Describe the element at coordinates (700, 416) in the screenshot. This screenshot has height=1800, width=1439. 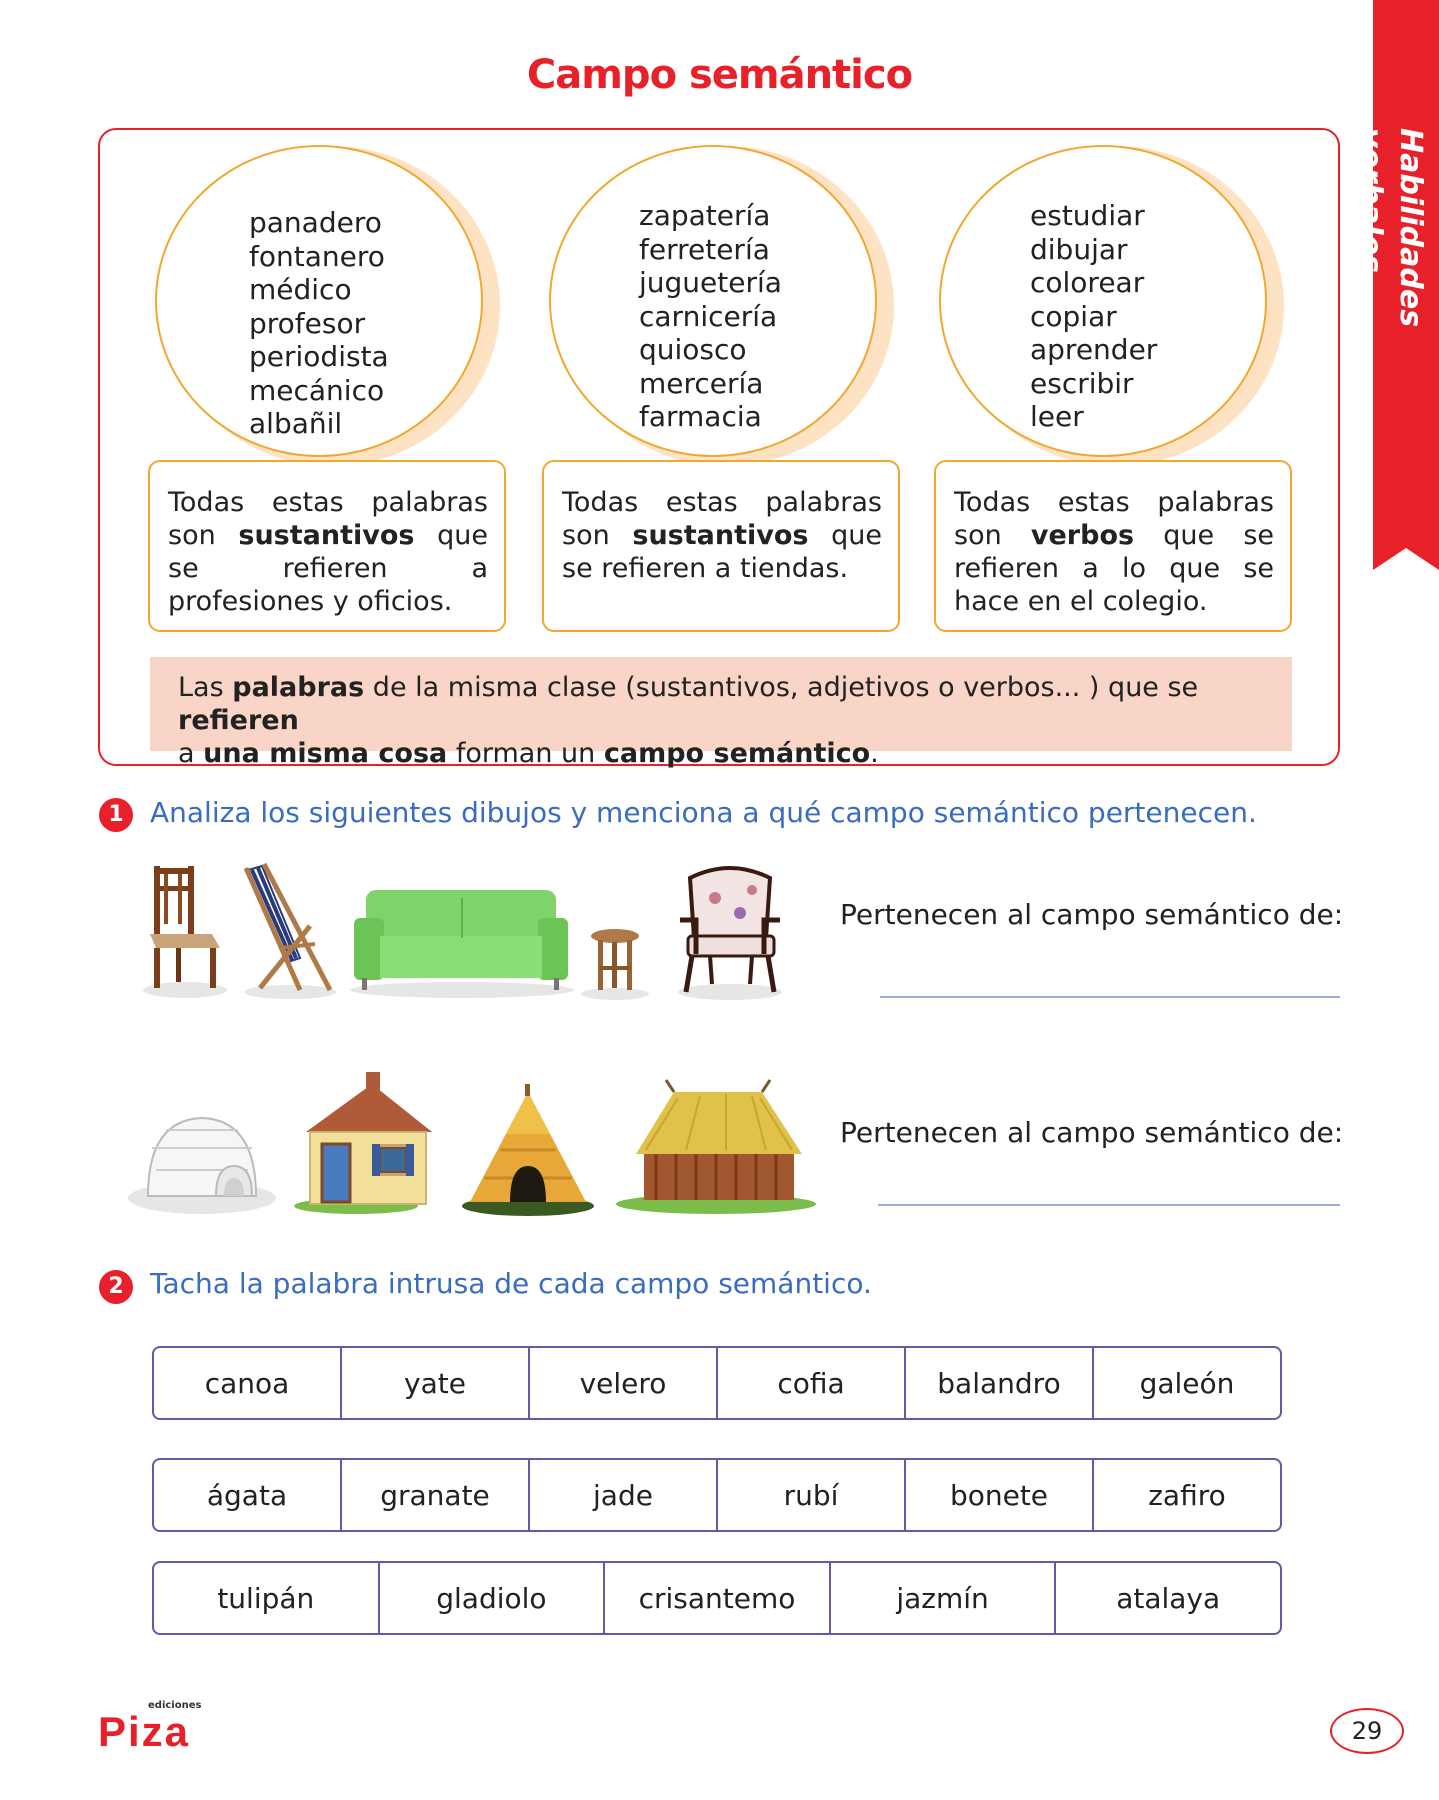
I see `list-item: farmacia` at that location.